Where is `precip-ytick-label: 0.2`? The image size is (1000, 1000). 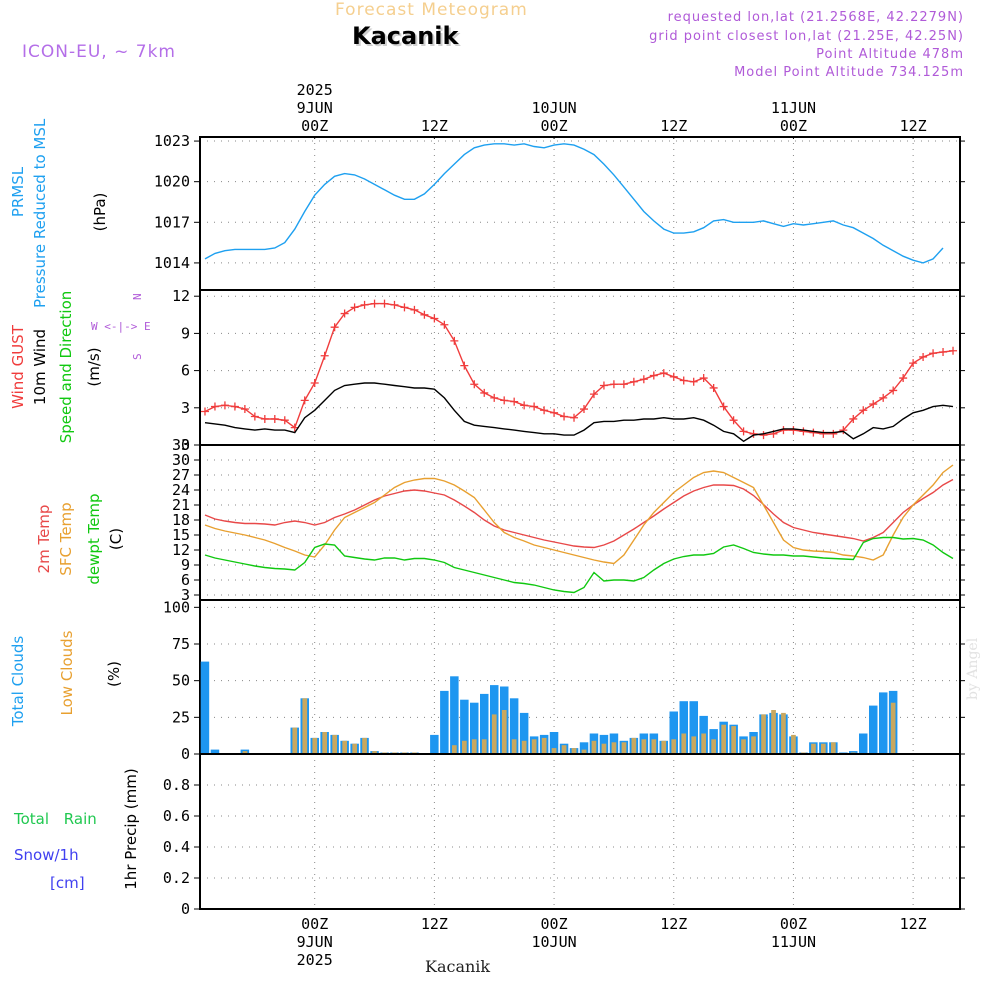
precip-ytick-label: 0.2 is located at coordinates (176, 878).